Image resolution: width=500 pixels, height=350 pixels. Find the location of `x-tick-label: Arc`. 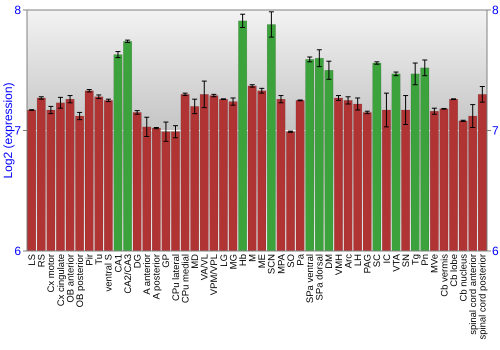

x-tick-label: Arc is located at coordinates (348, 261).